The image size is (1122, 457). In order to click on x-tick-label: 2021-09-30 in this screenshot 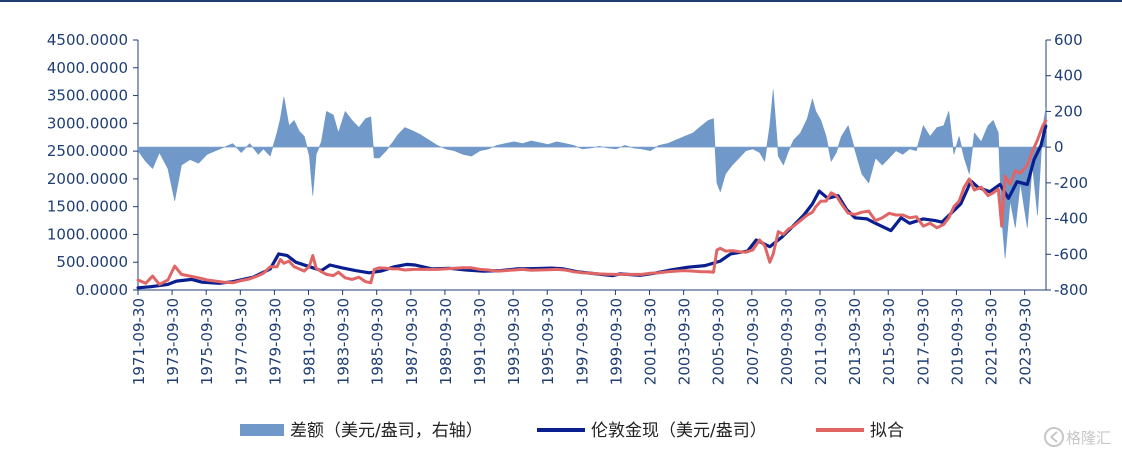, I will do `click(992, 341)`.